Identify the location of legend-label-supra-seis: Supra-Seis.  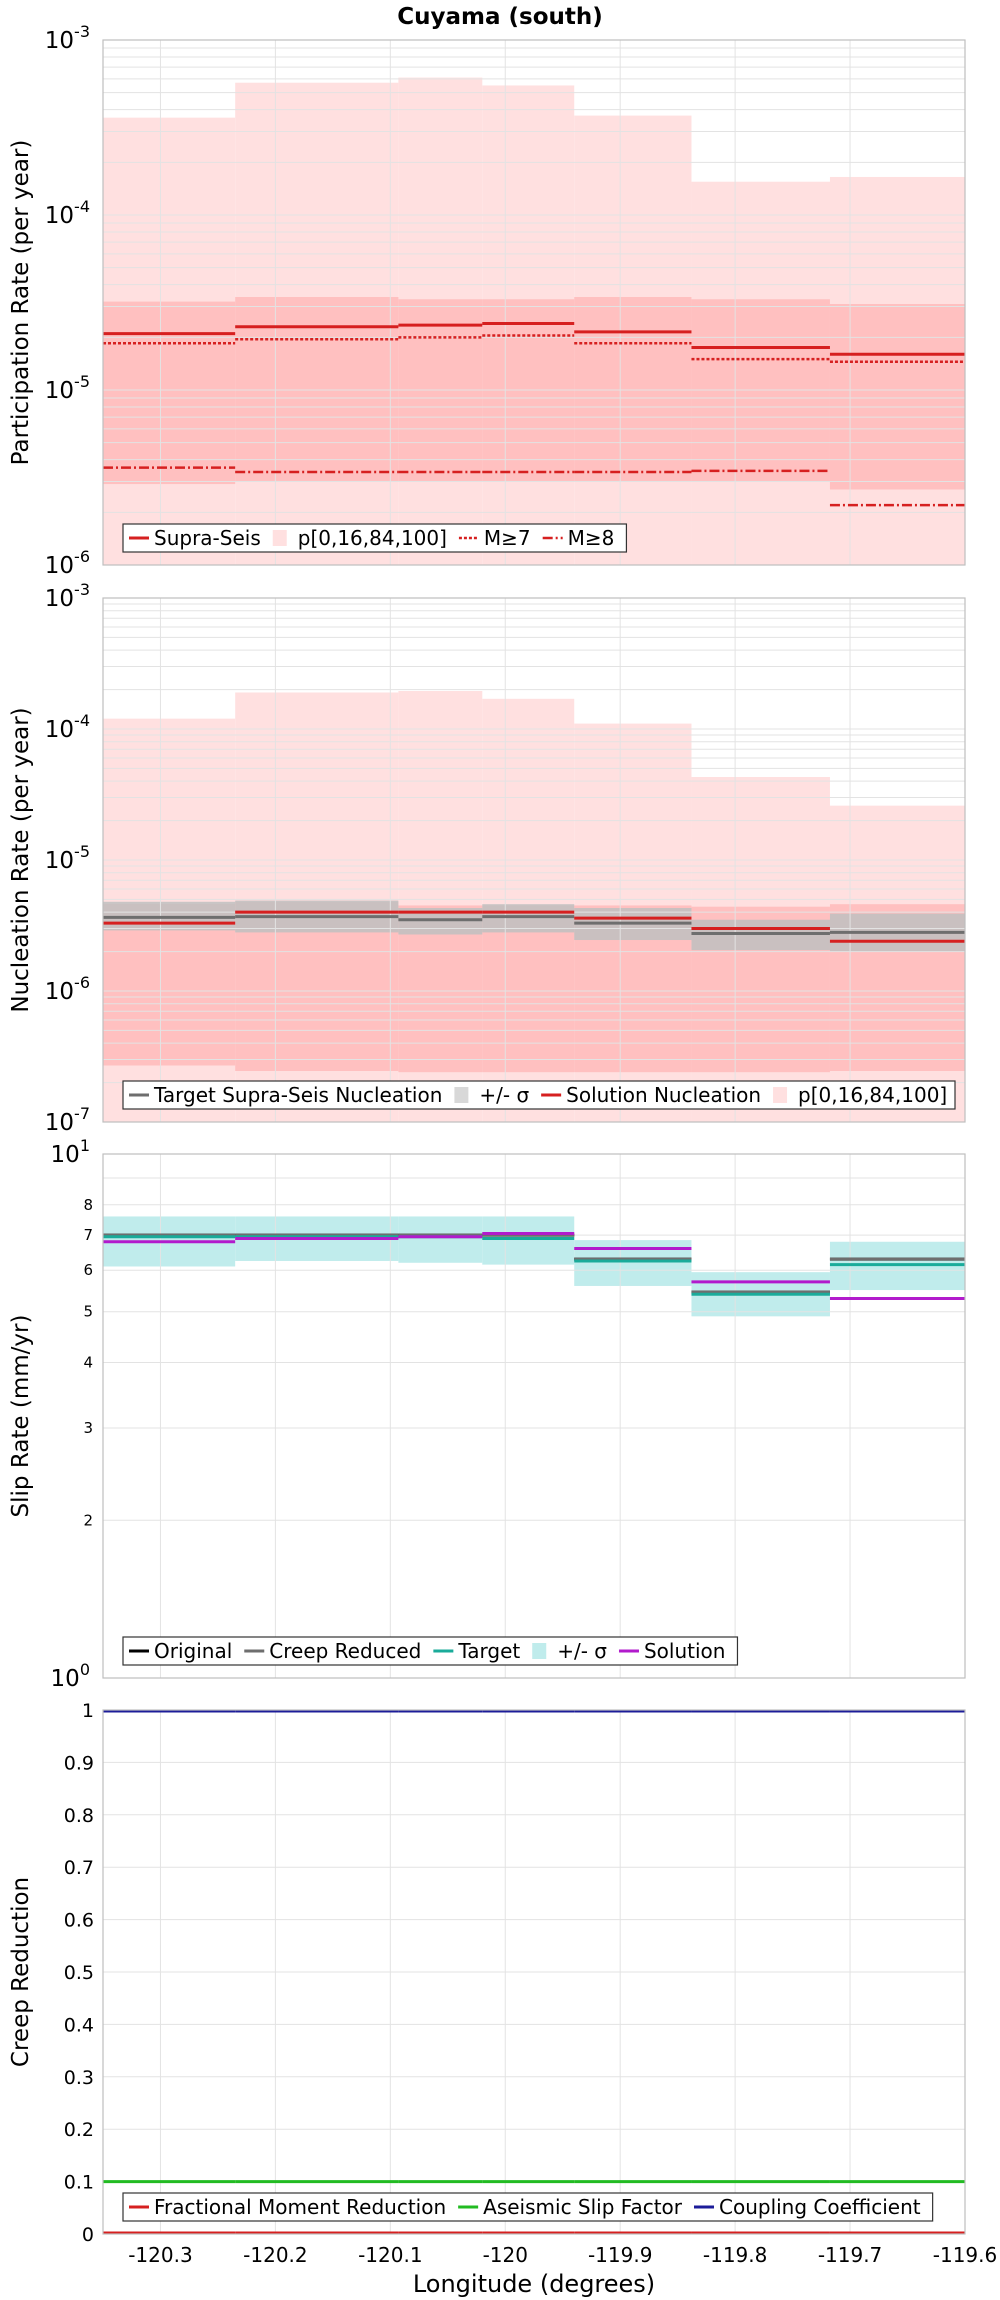
(207, 538).